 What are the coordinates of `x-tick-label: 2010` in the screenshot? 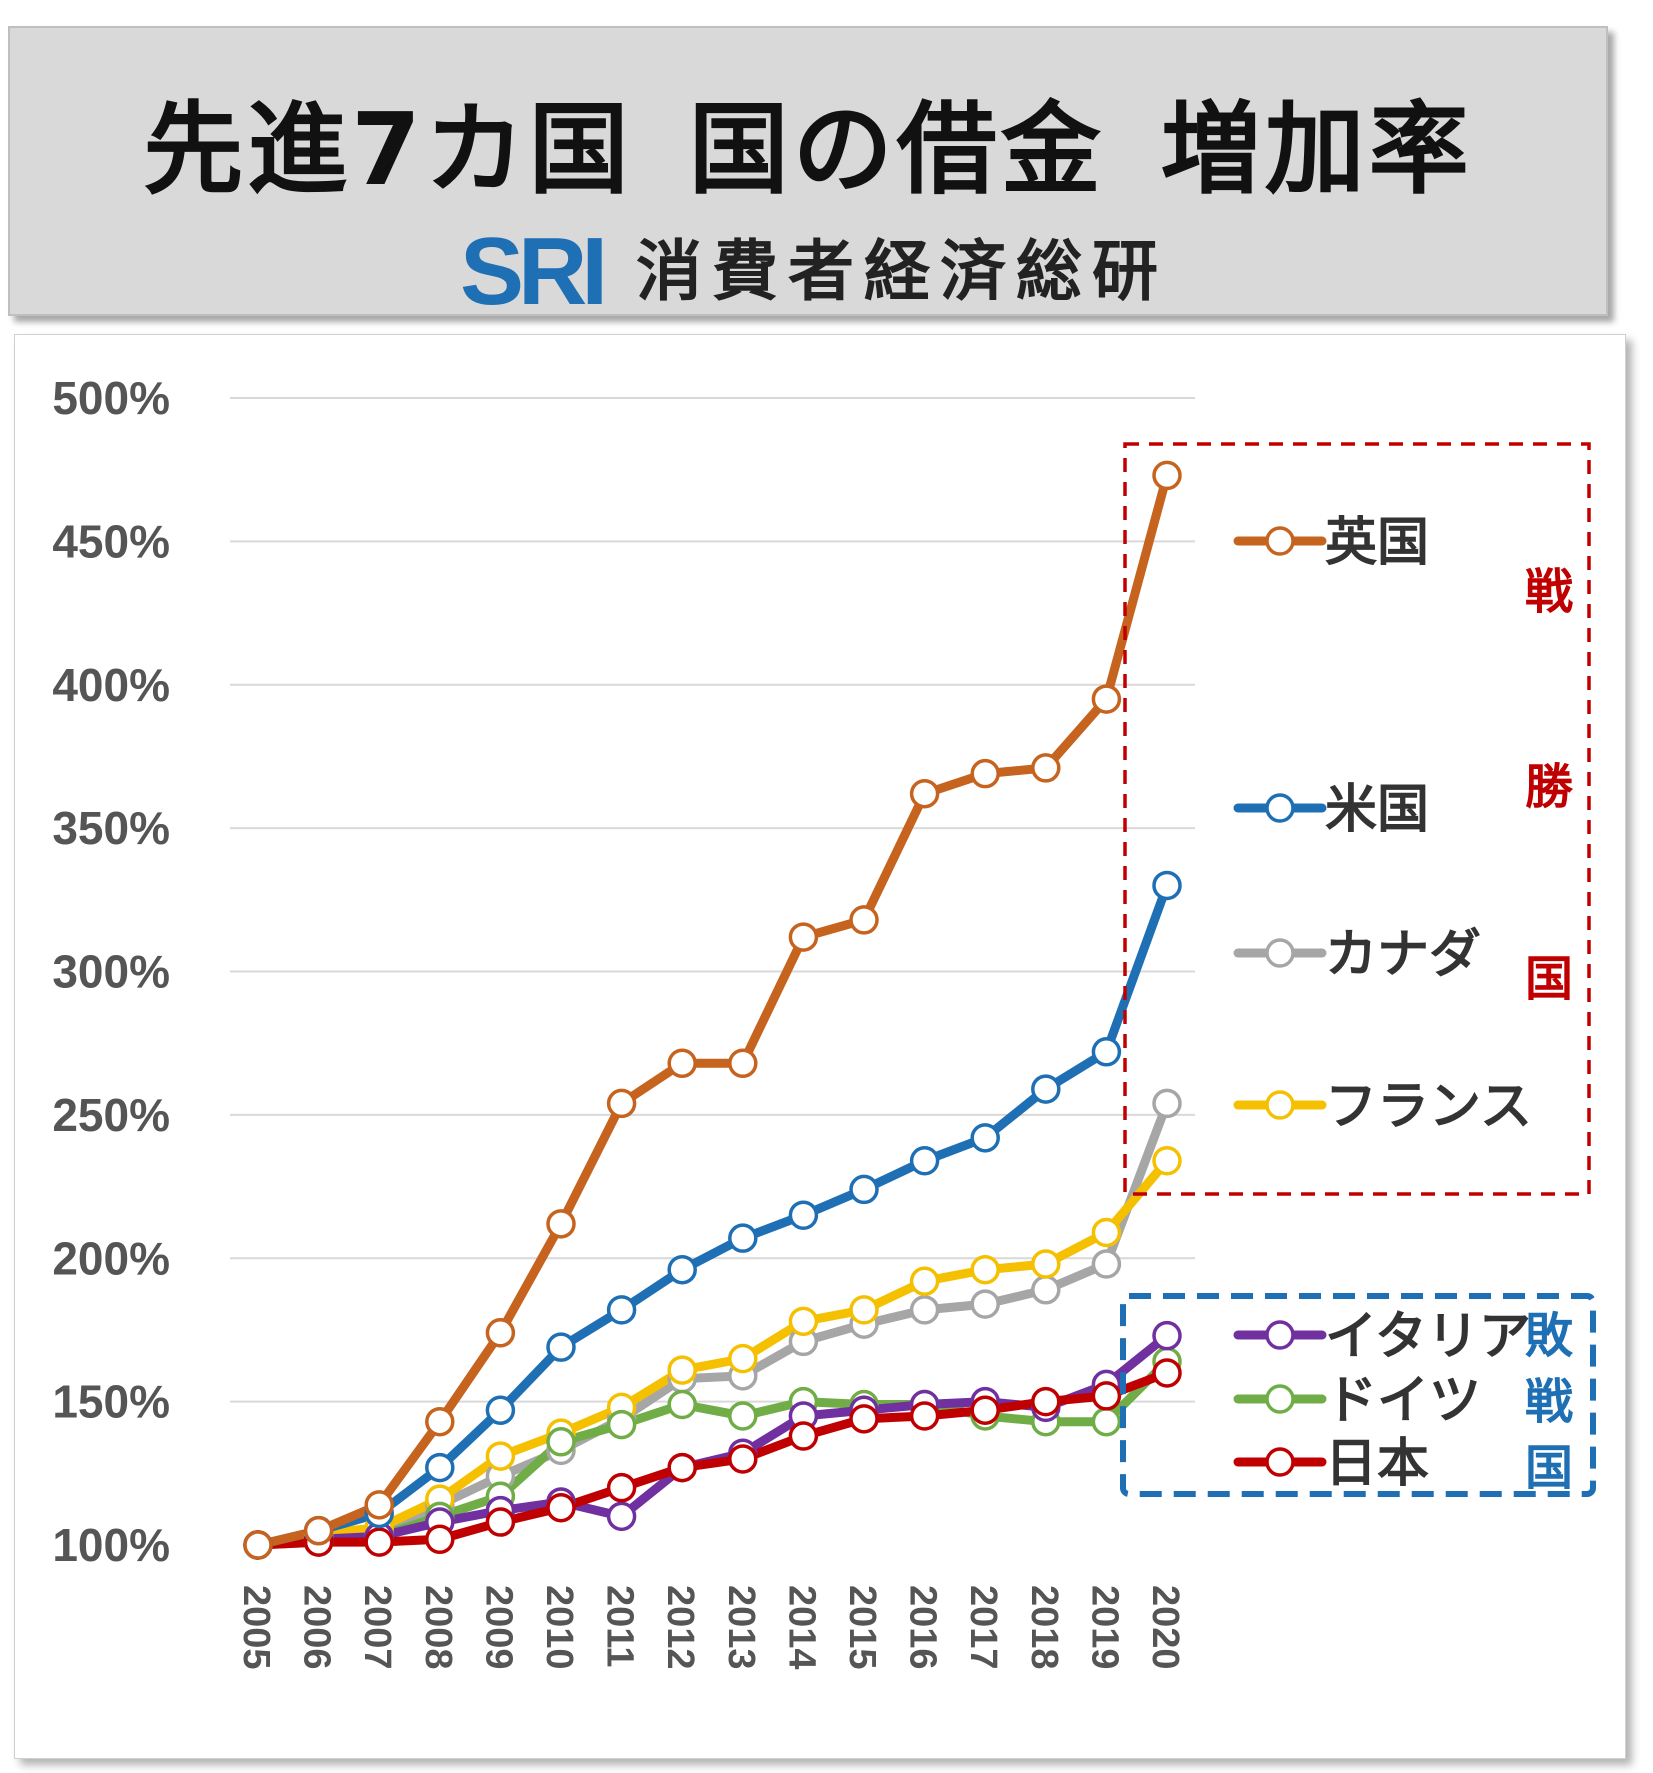 It's located at (559, 1627).